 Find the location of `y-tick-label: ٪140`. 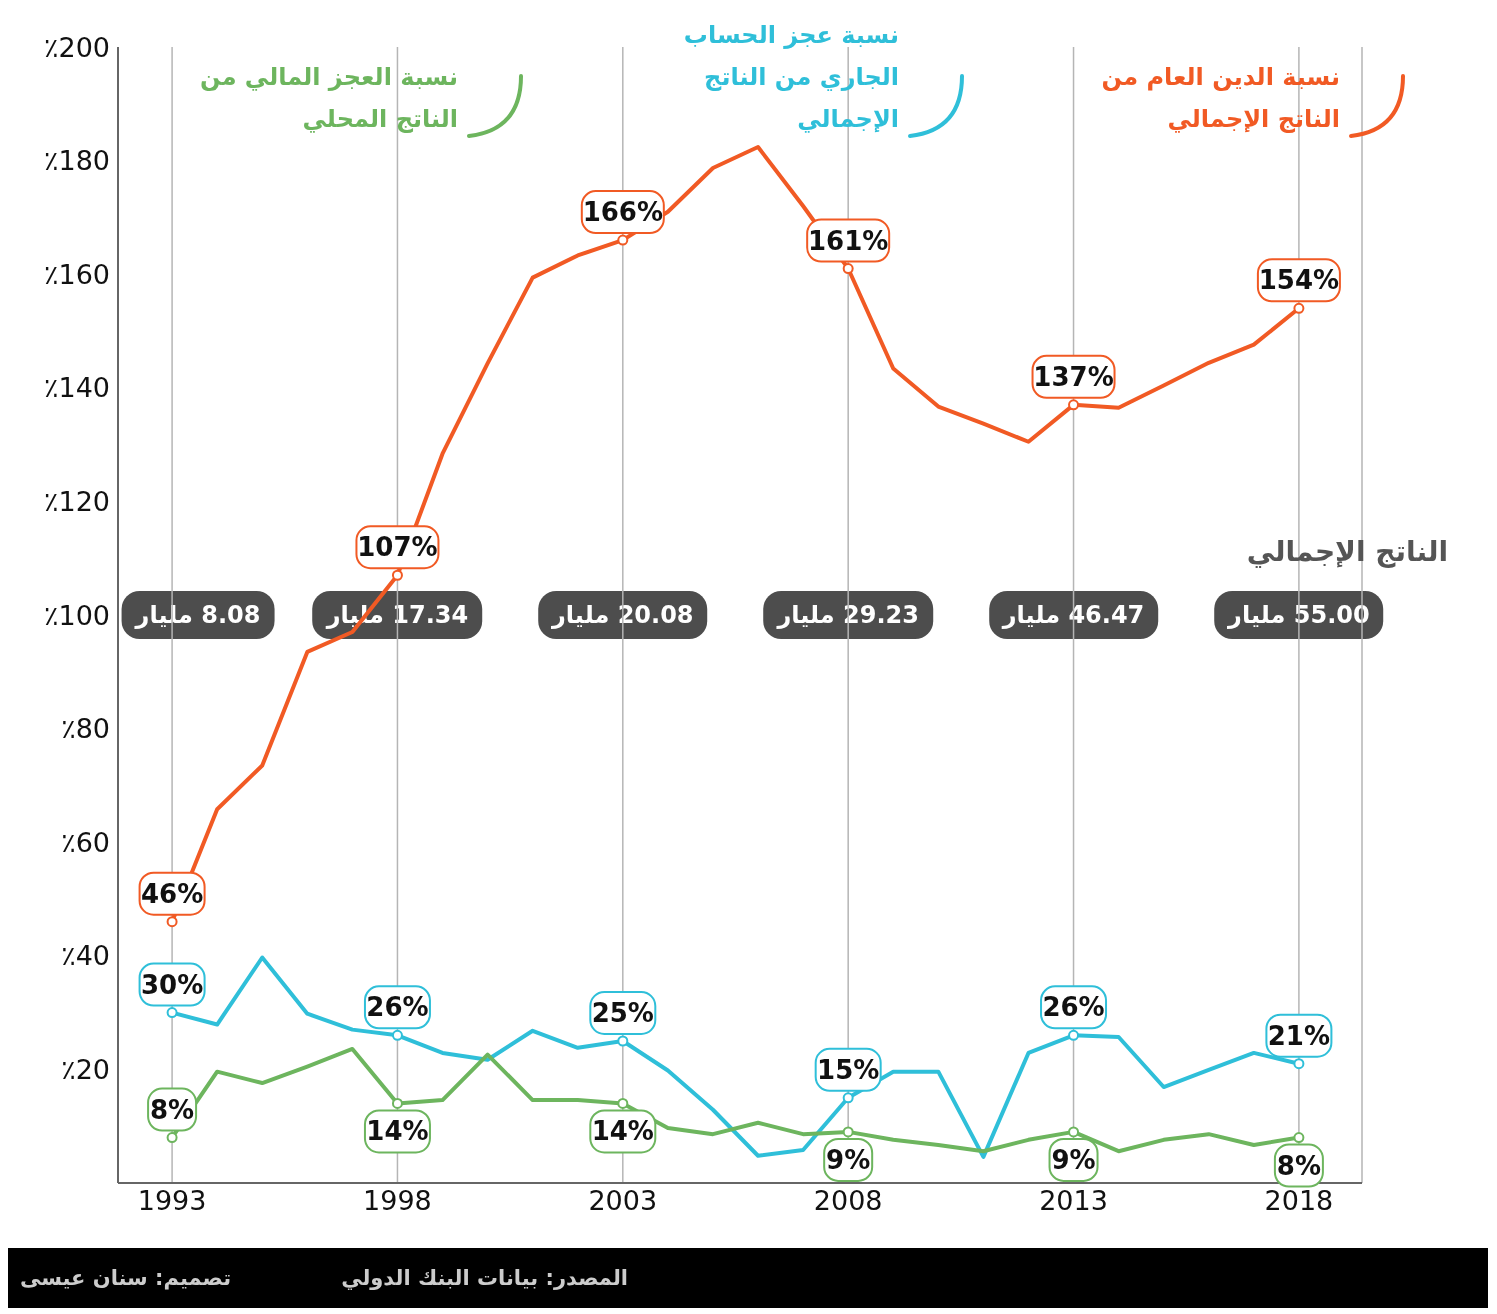

y-tick-label: ٪140 is located at coordinates (76, 388).